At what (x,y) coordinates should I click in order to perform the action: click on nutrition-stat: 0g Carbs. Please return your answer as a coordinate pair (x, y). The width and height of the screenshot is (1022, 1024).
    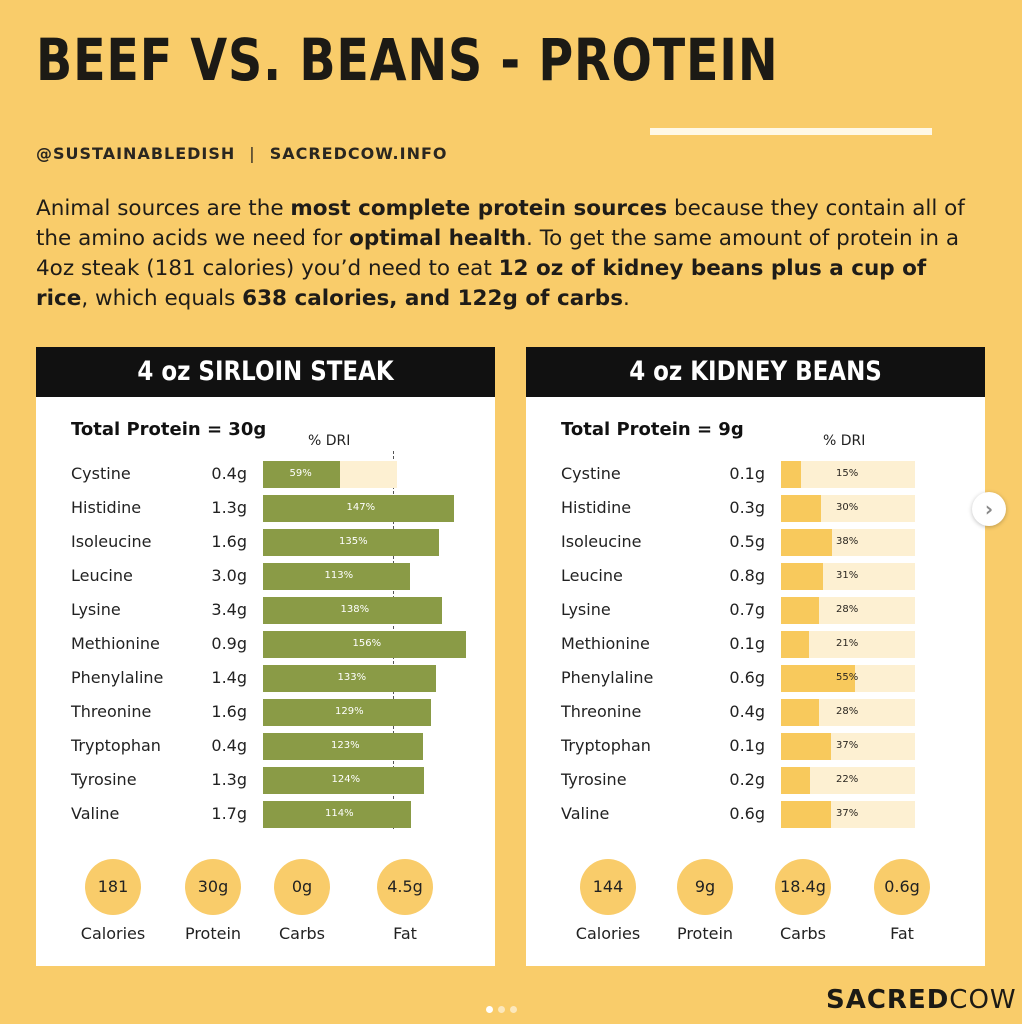
    Looking at the image, I should click on (302, 901).